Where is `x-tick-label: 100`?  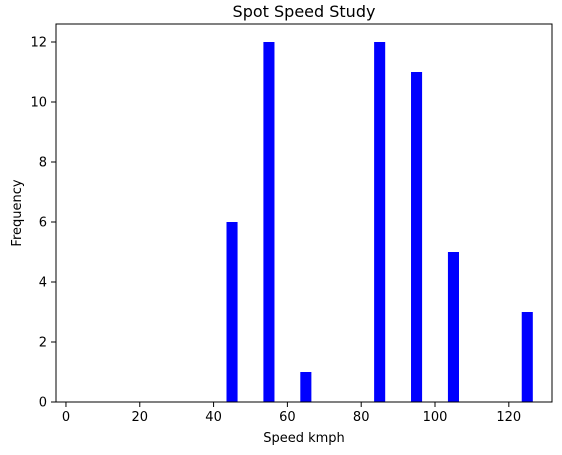
x-tick-label: 100 is located at coordinates (435, 417).